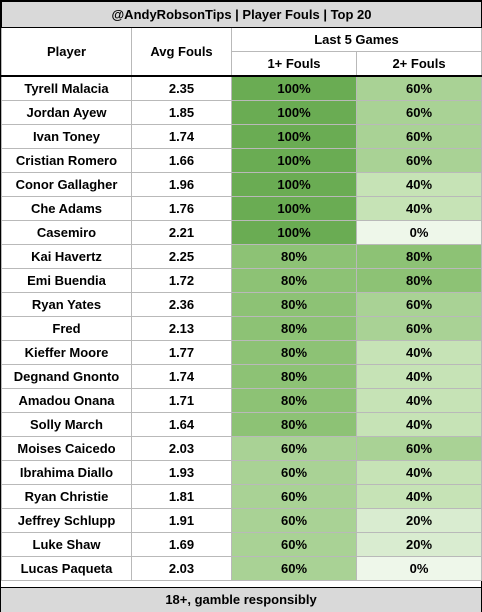 The height and width of the screenshot is (612, 482). Describe the element at coordinates (241, 256) in the screenshot. I see `table-row: Kai Havertz 2.25 80% 80%` at that location.